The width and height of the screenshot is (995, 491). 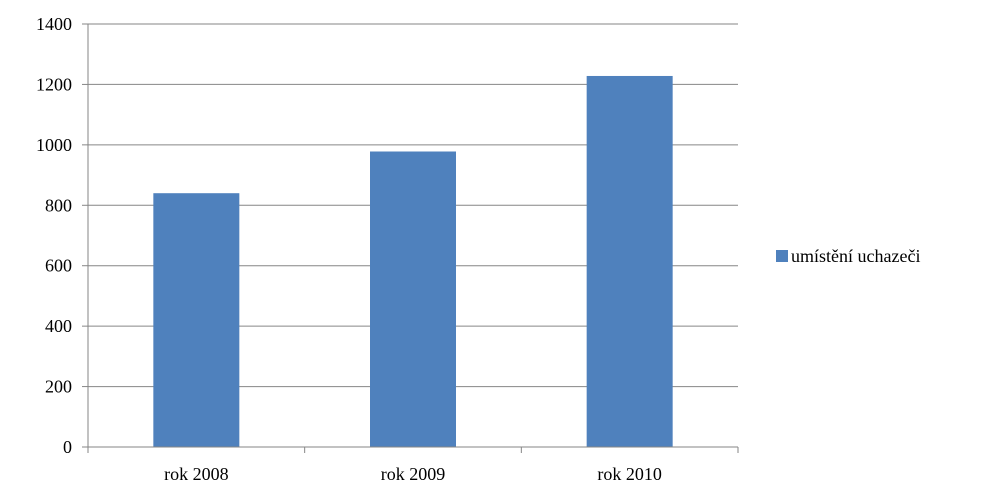 What do you see at coordinates (58, 387) in the screenshot?
I see `y-tick-label: 200` at bounding box center [58, 387].